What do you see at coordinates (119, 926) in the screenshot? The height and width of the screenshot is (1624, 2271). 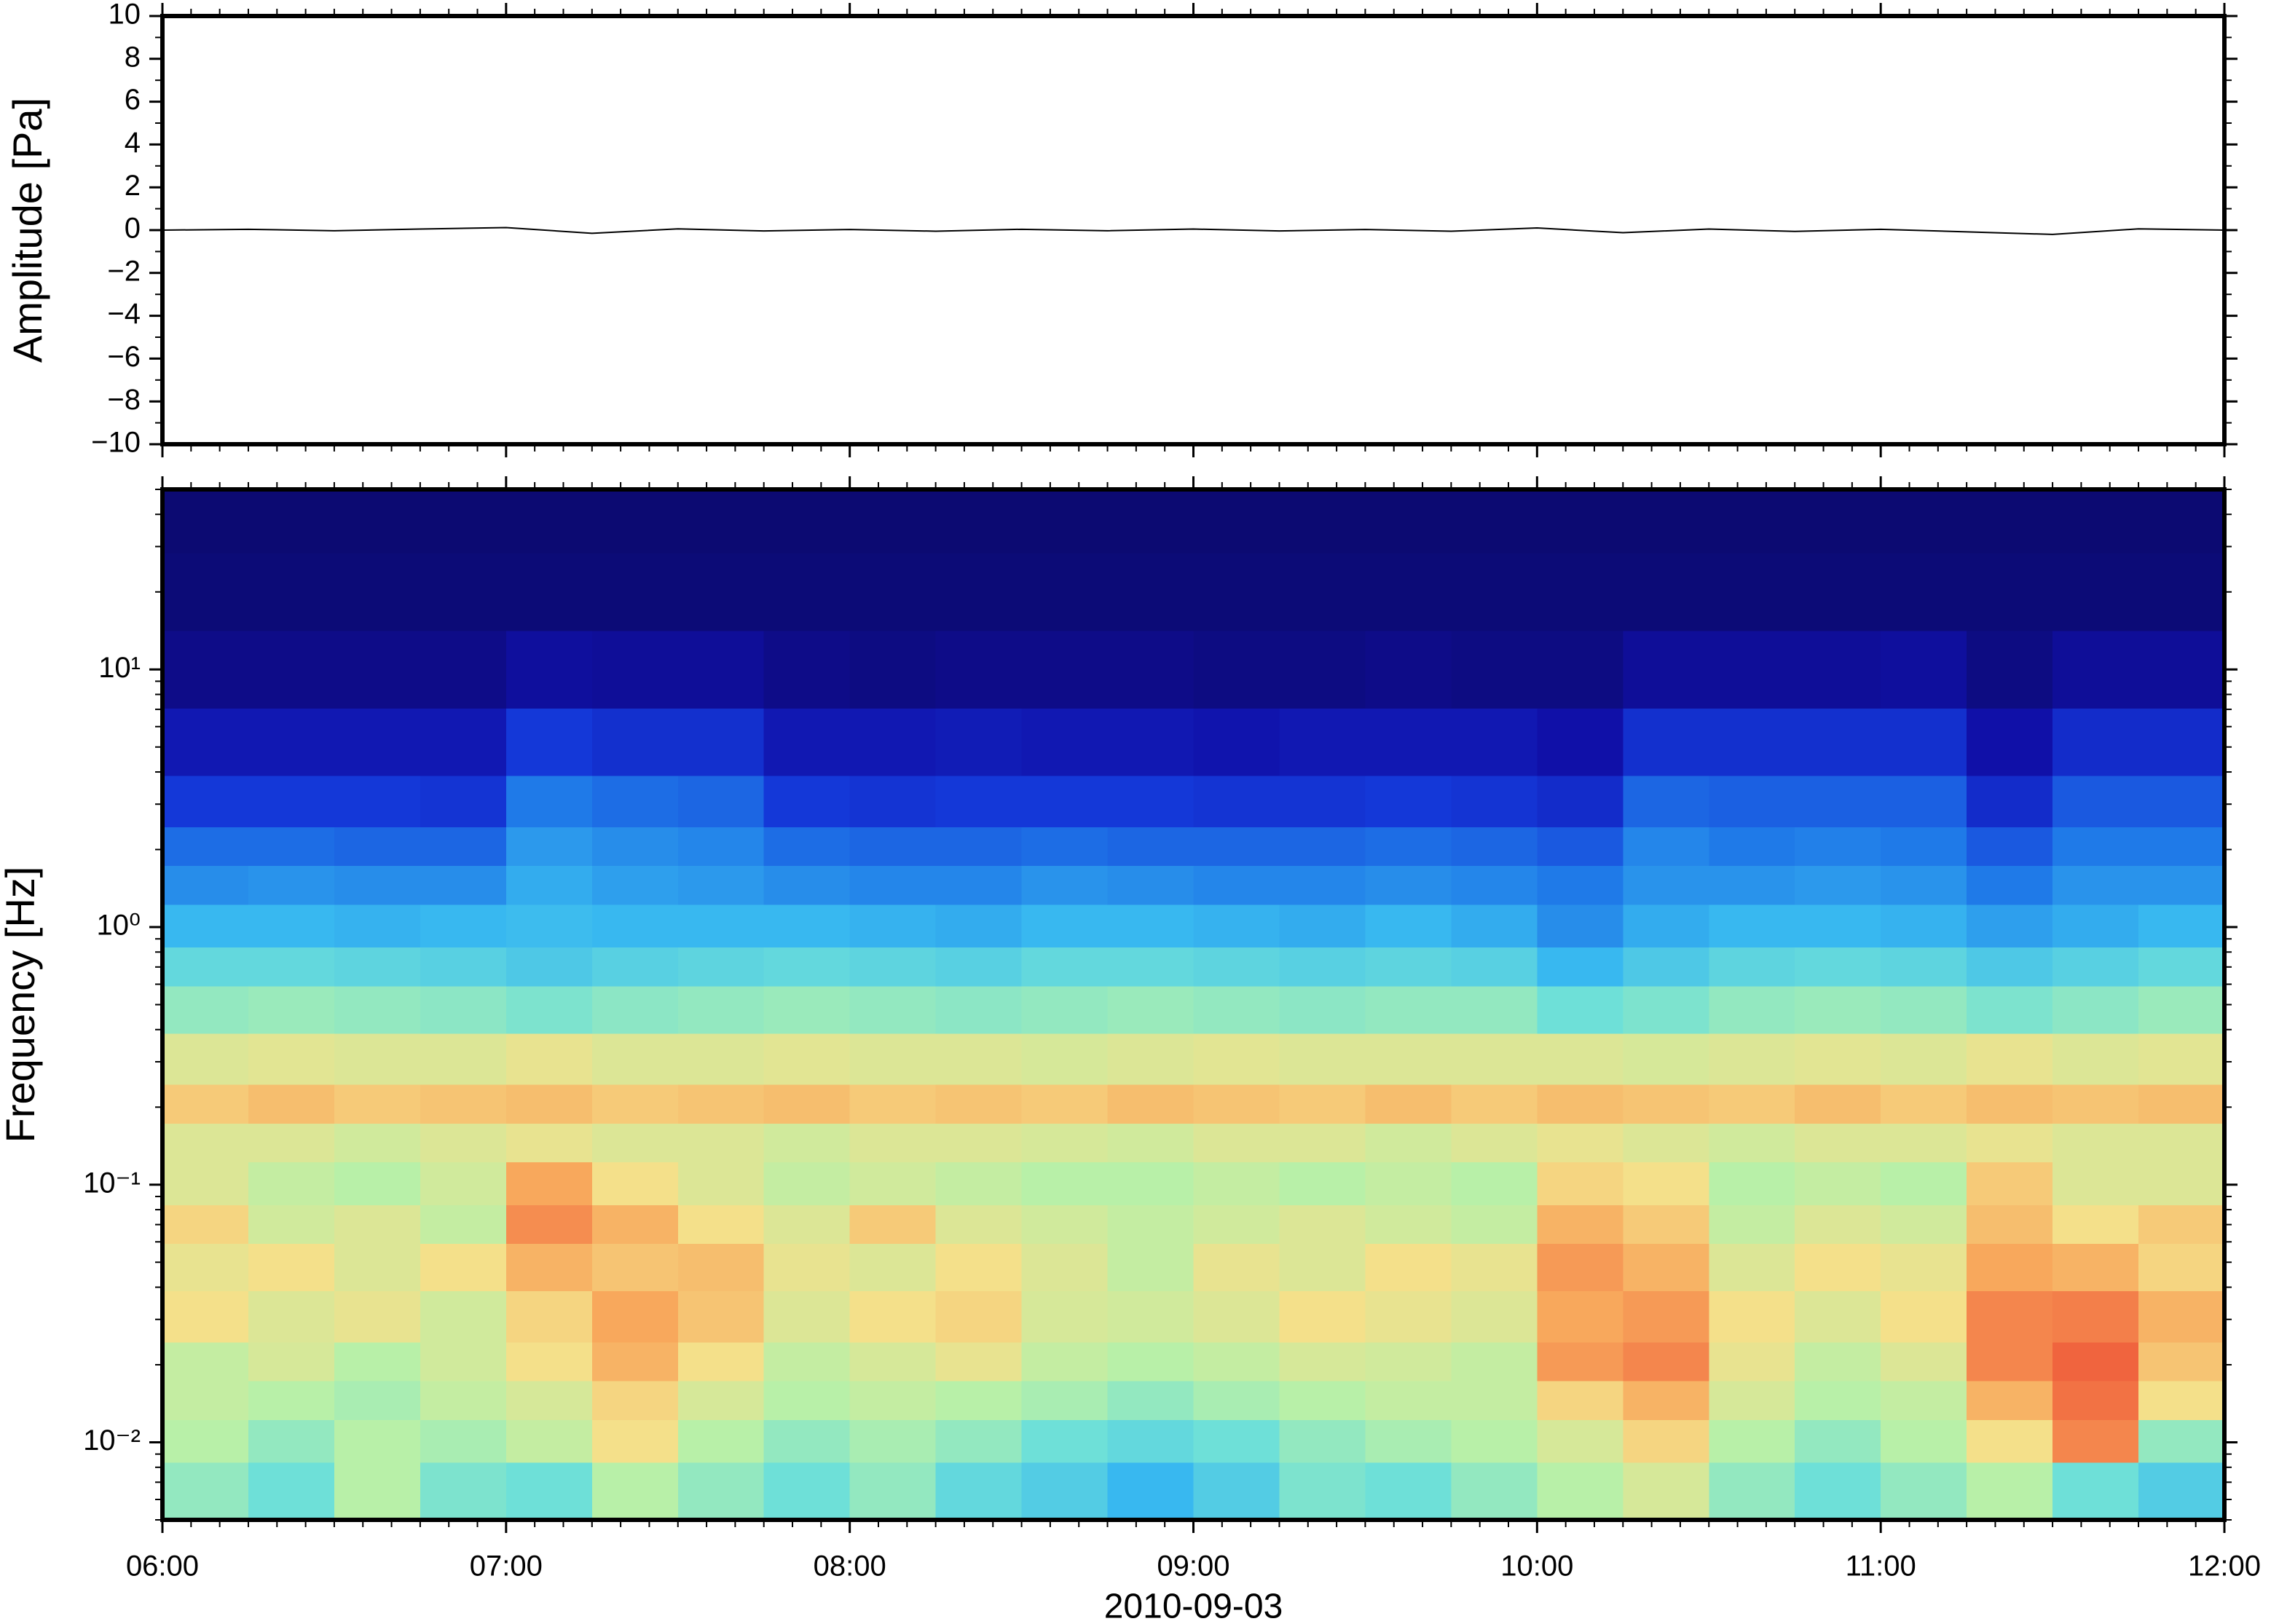 I see `y-tick-label: 10⁰` at bounding box center [119, 926].